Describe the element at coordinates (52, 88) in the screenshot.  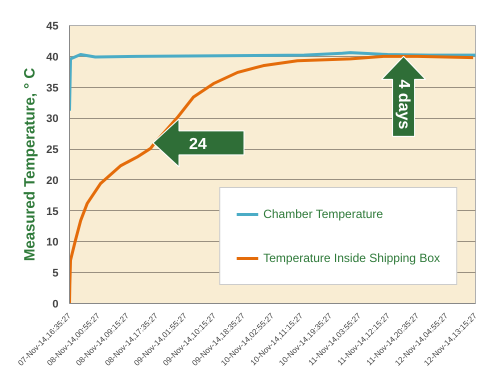
I see `y-tick-label: 35` at that location.